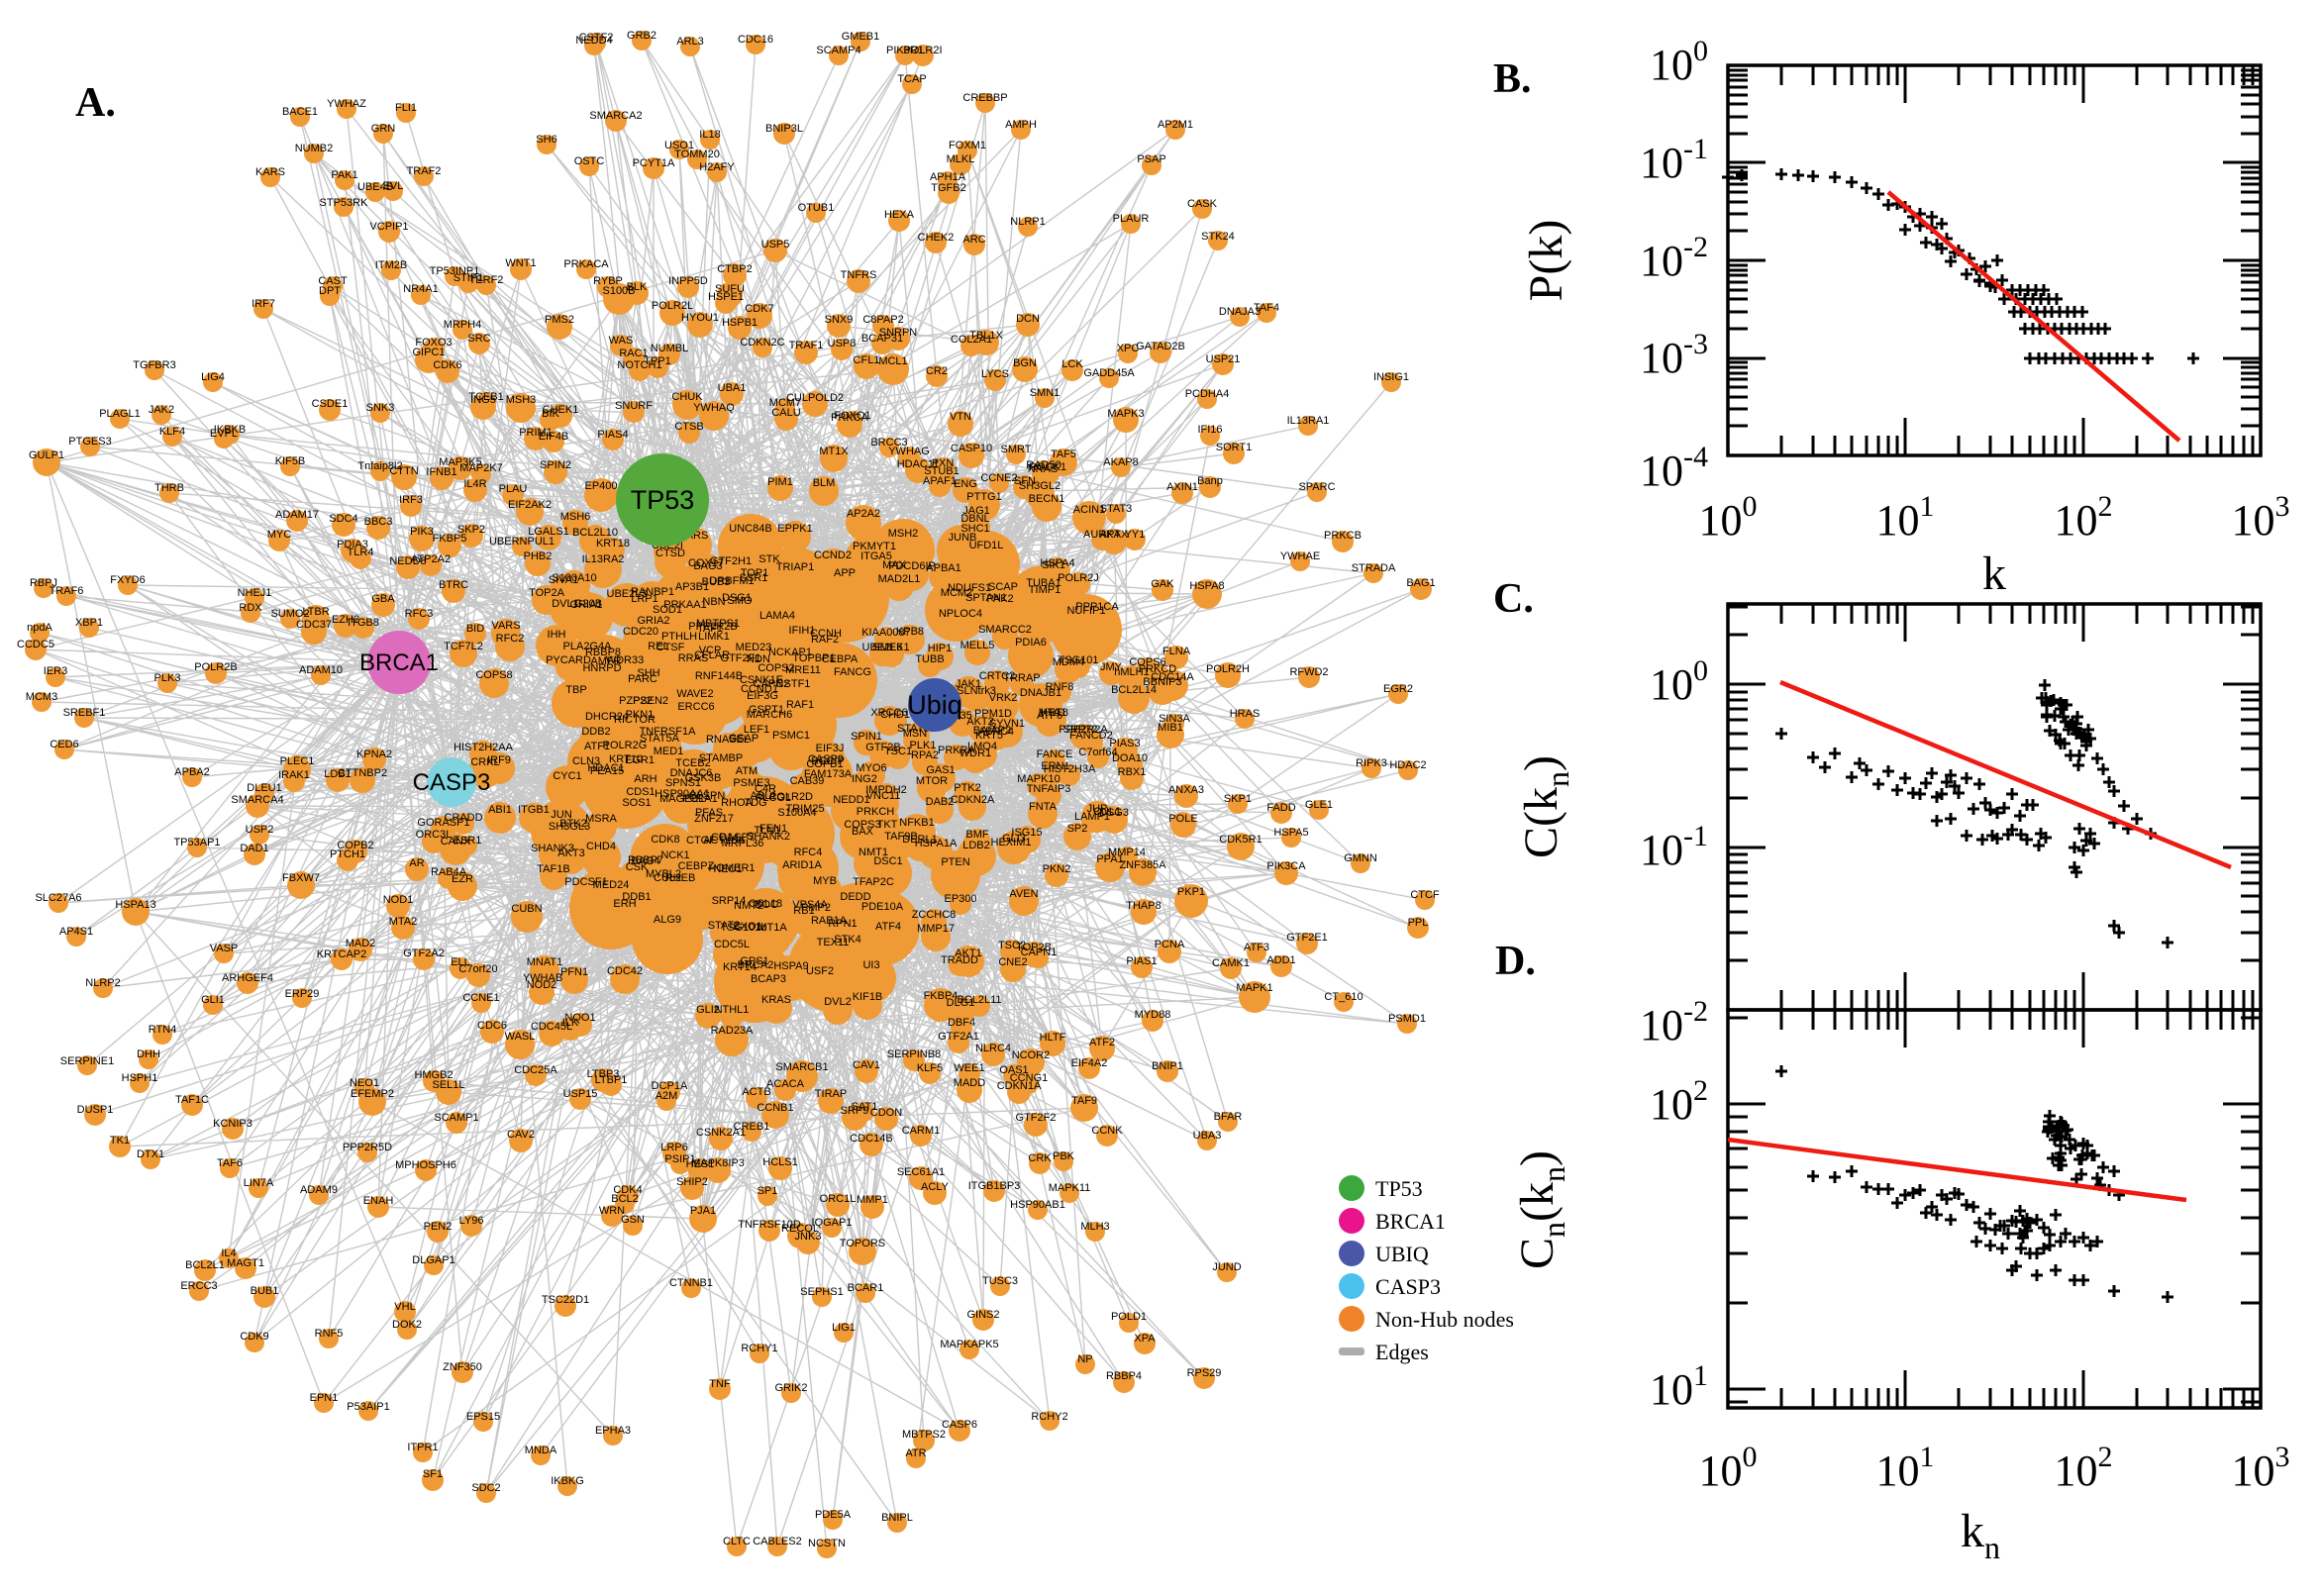  Describe the element at coordinates (883, 796) in the screenshot. I see `svg-text: VNC11` at that location.